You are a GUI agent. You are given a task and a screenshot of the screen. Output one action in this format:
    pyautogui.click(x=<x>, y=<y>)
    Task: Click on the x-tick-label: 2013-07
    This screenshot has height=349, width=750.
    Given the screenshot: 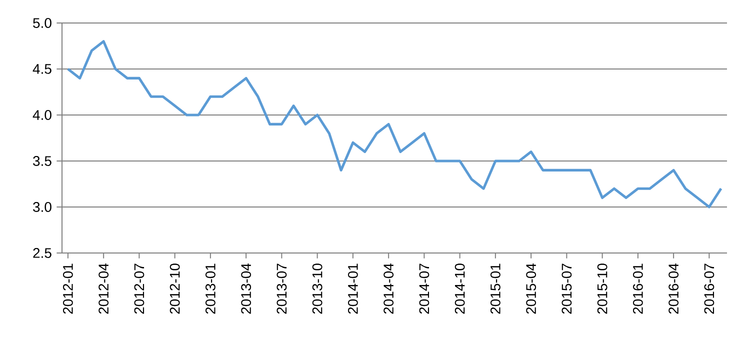 What is the action you would take?
    pyautogui.click(x=281, y=289)
    